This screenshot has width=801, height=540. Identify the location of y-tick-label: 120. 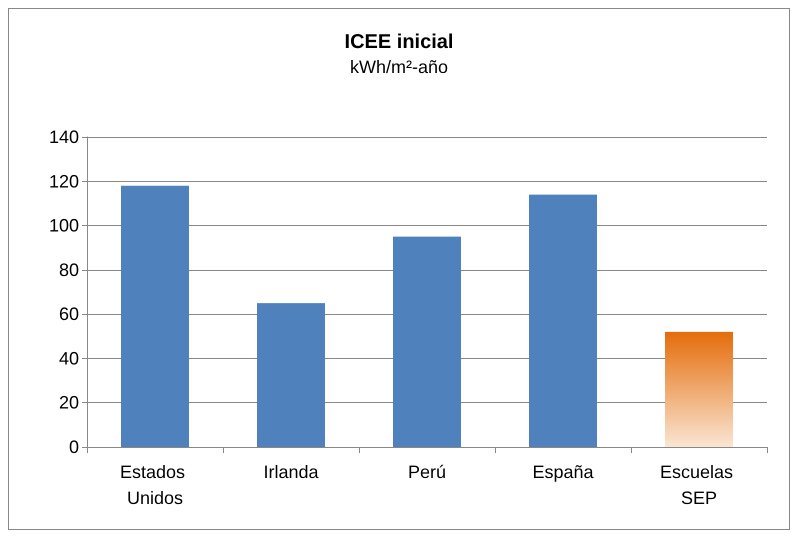
(63, 181).